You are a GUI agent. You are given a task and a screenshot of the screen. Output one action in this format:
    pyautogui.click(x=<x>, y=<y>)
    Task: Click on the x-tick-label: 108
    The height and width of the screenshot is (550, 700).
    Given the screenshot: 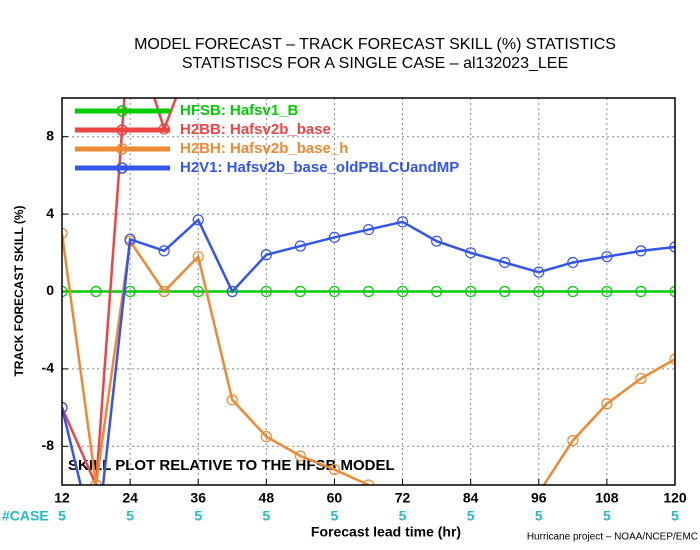 What is the action you would take?
    pyautogui.click(x=607, y=498)
    